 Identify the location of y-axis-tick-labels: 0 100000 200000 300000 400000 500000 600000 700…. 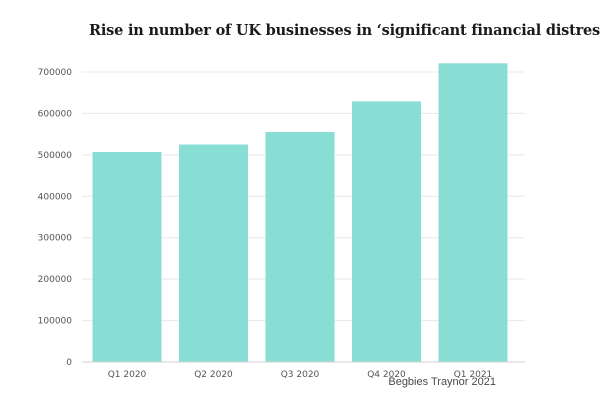
(55, 218).